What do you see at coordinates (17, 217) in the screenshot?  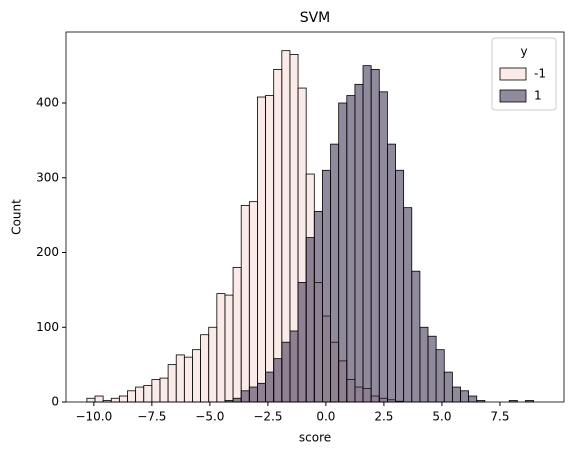 I see `y-axis-label: Count` at bounding box center [17, 217].